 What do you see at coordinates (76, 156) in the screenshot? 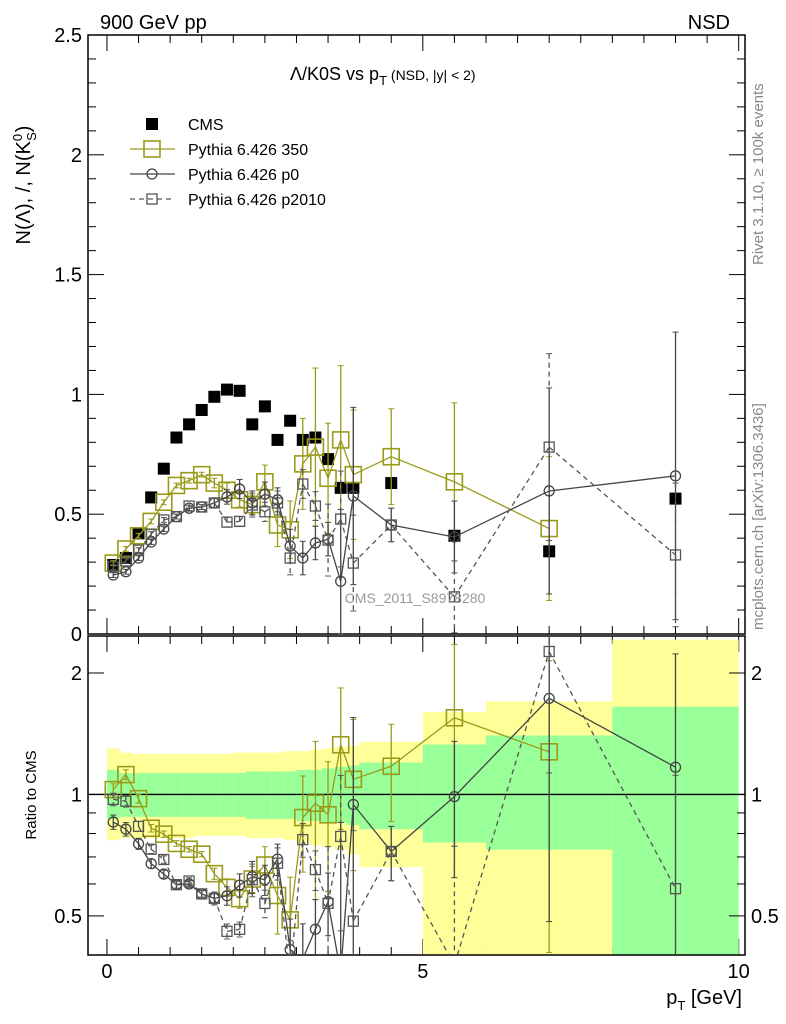
I see `y-tick-label: 2` at bounding box center [76, 156].